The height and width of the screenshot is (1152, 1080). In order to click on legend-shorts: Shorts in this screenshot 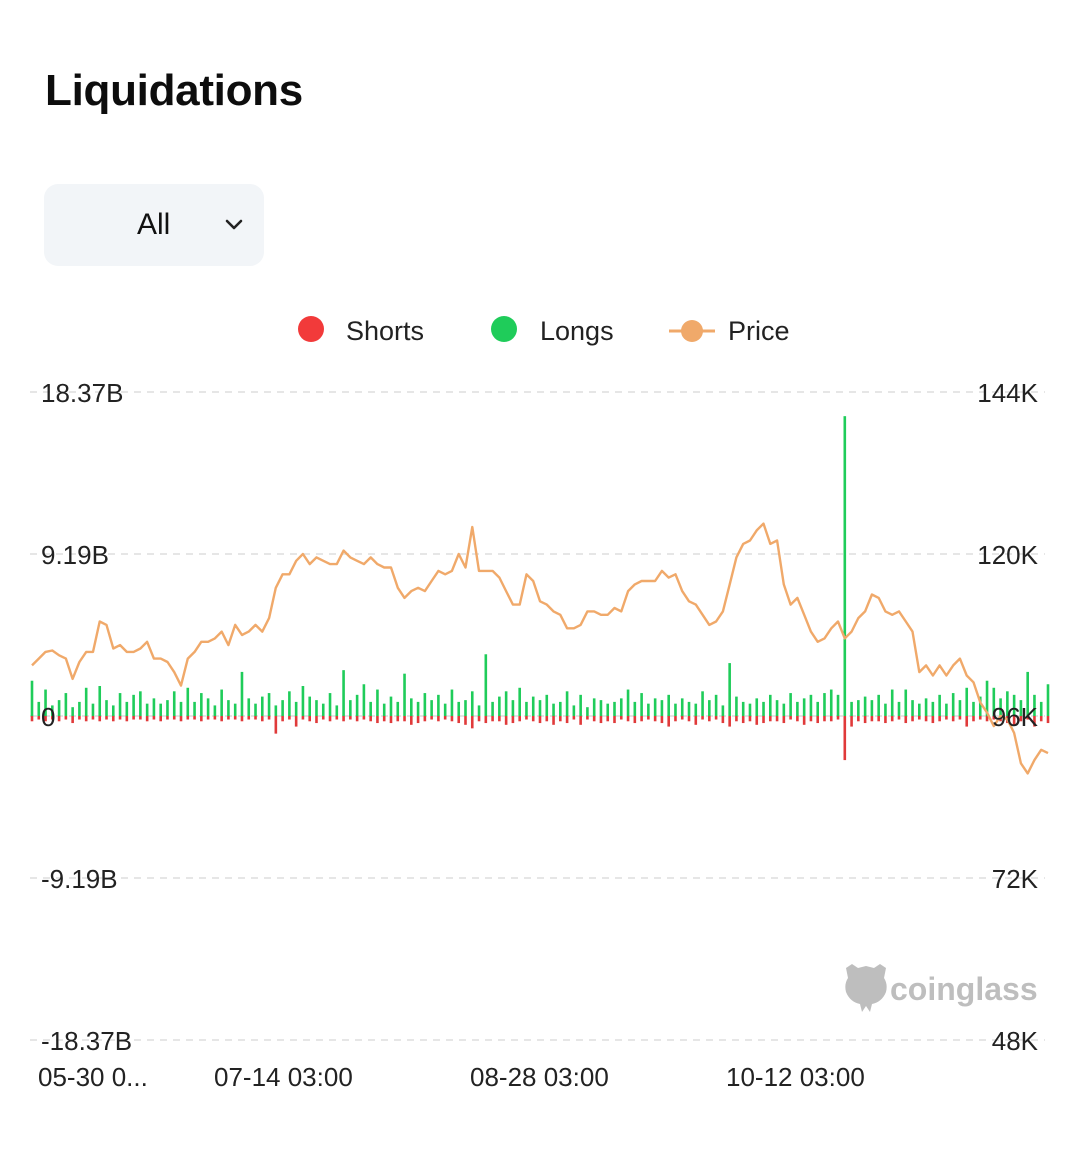, I will do `click(361, 331)`.